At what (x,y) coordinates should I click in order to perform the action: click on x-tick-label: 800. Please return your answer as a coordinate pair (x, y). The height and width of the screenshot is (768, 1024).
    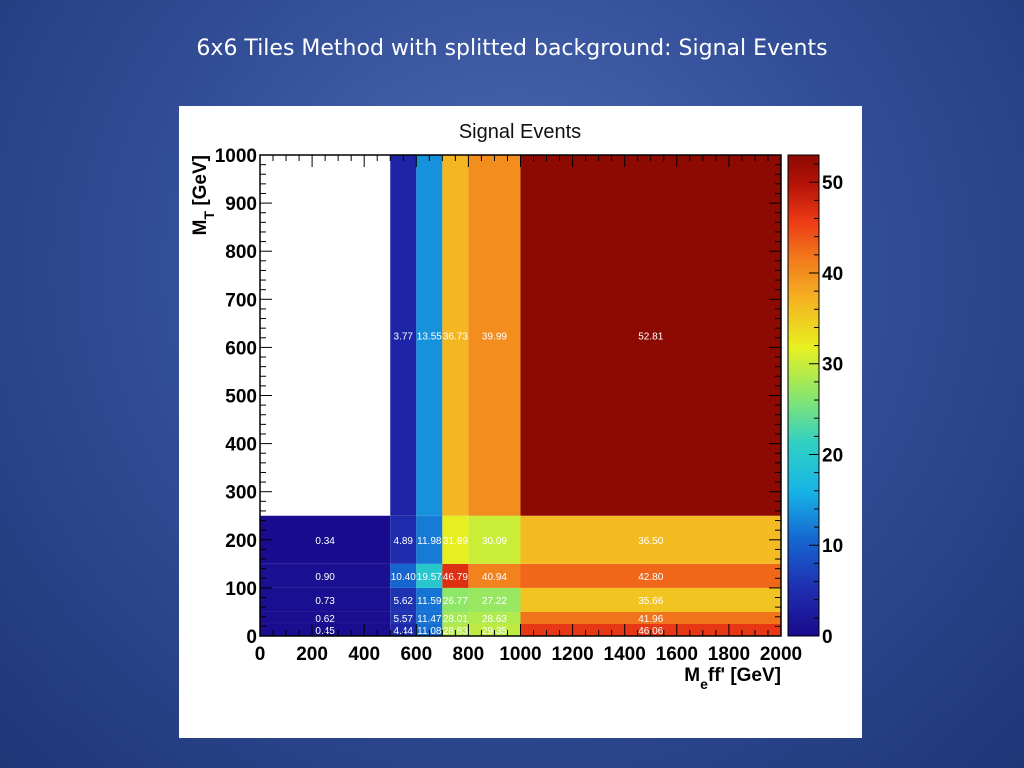
    Looking at the image, I should click on (469, 654).